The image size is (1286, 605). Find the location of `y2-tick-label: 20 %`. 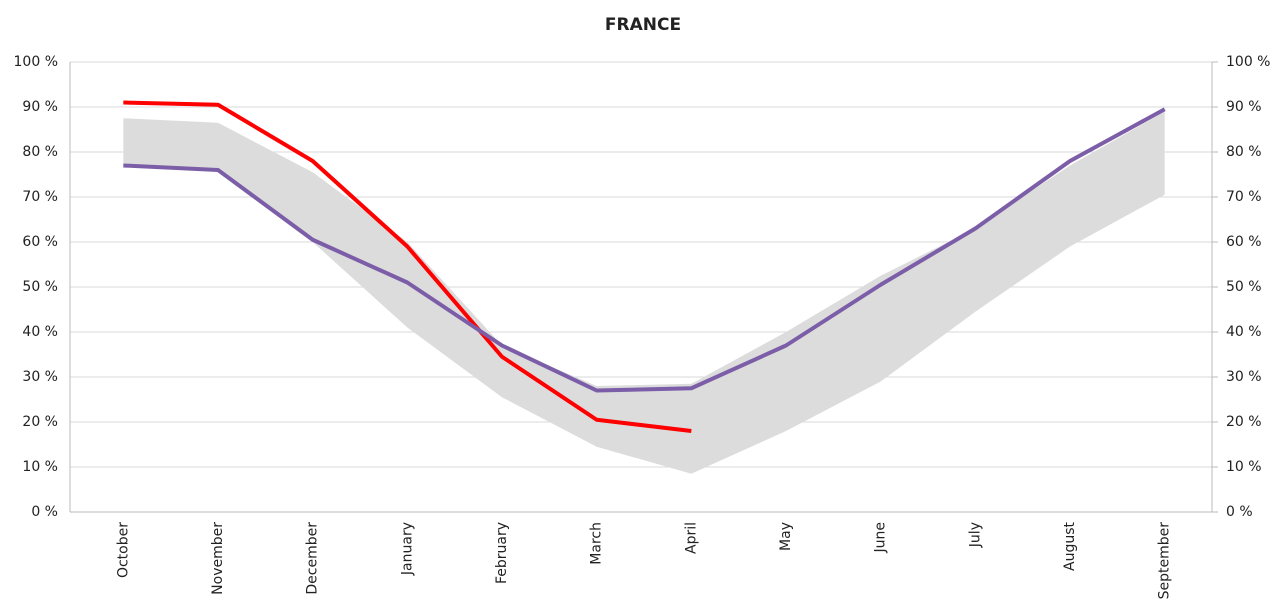

y2-tick-label: 20 % is located at coordinates (1244, 422).